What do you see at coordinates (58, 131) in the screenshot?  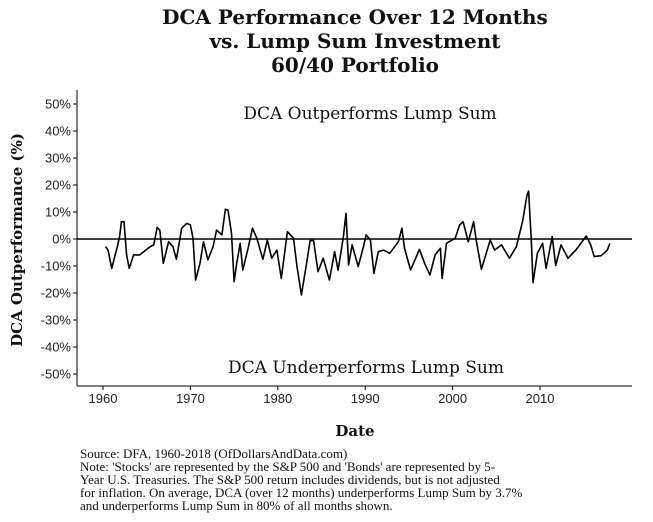 I see `y-tick-label: 40%` at bounding box center [58, 131].